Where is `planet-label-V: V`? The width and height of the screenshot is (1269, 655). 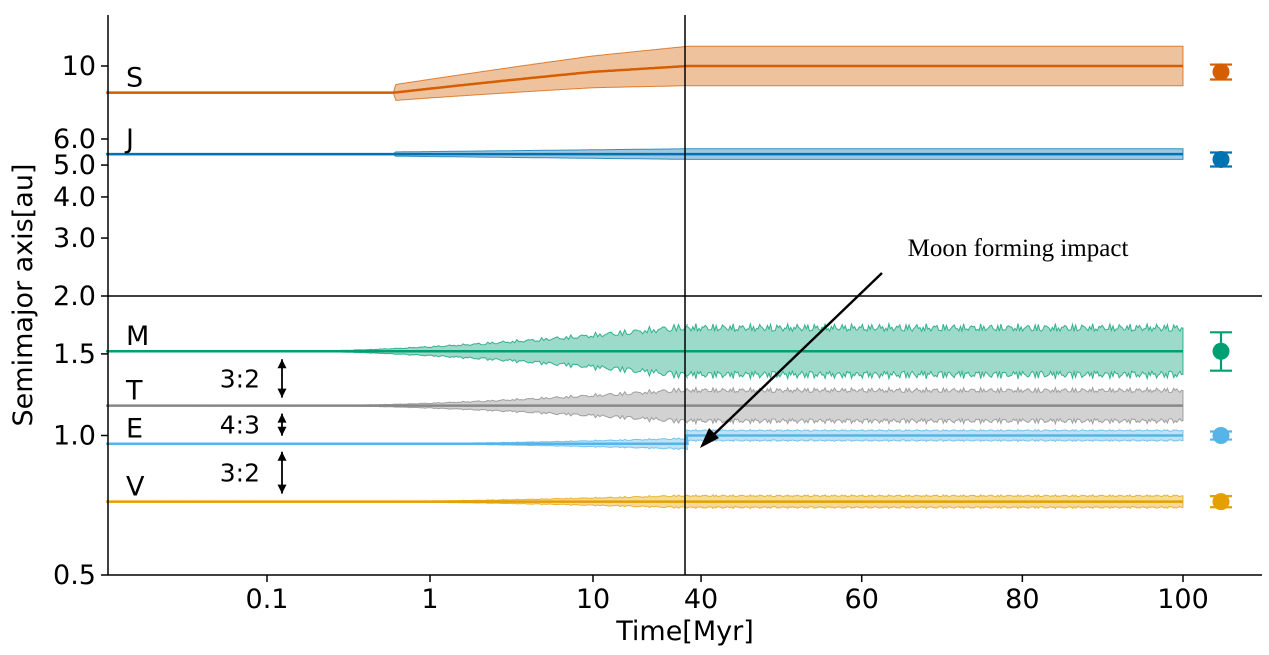
planet-label-V: V is located at coordinates (135, 487).